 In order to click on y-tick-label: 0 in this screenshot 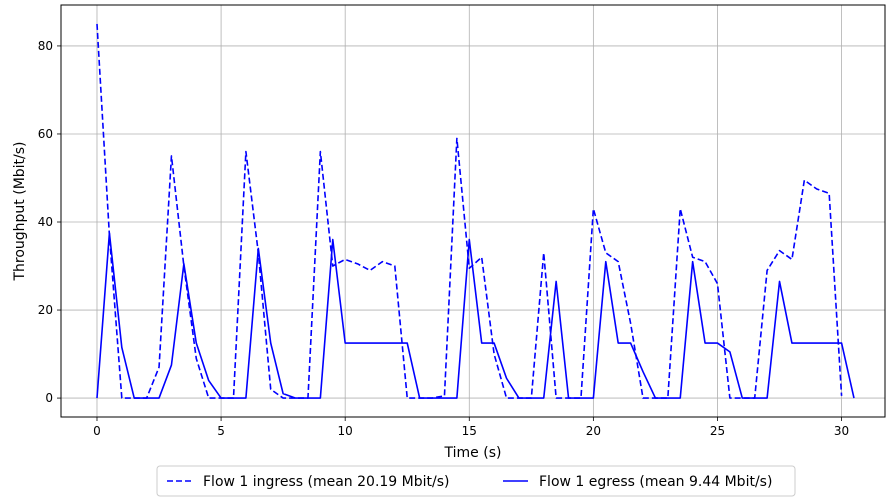, I will do `click(49, 398)`.